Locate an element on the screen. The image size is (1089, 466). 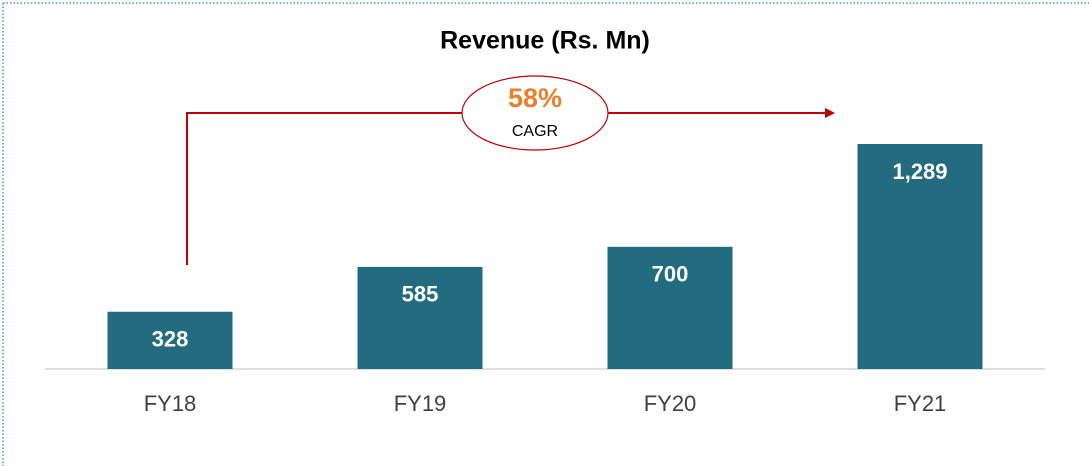
cagr-value: 58% is located at coordinates (535, 98).